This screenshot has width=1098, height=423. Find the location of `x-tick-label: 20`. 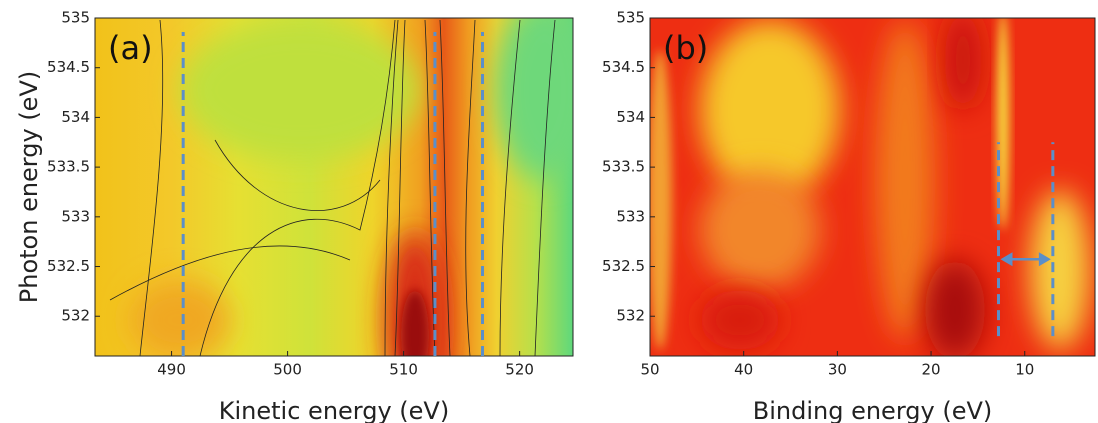

x-tick-label: 20 is located at coordinates (931, 370).